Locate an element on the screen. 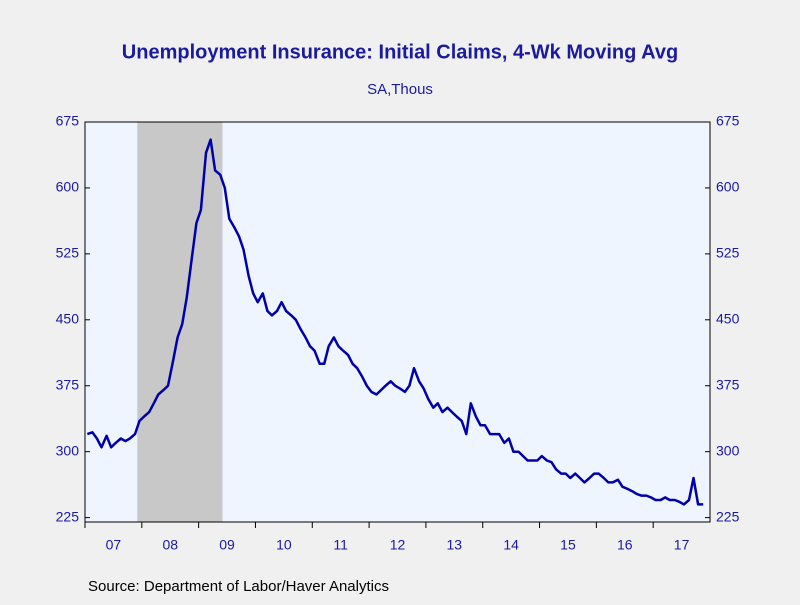 This screenshot has width=800, height=605. x-tick-label: 10 is located at coordinates (284, 545).